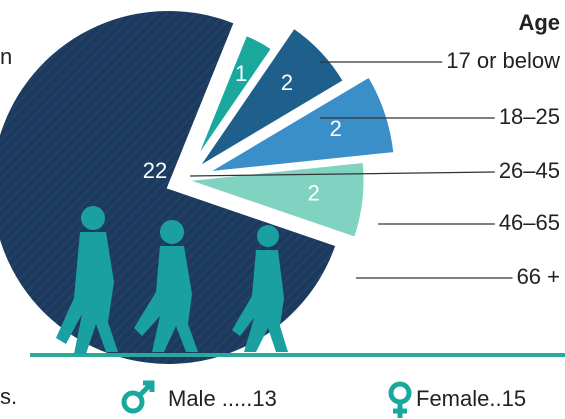 This screenshot has height=419, width=565. I want to click on category-label: 46–65, so click(529, 222).